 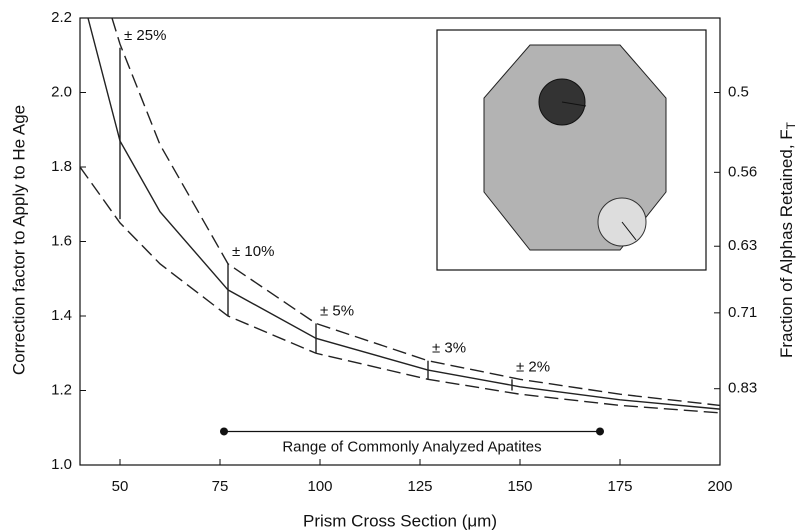 I want to click on y-tick-label: 1.4, so click(x=61, y=315).